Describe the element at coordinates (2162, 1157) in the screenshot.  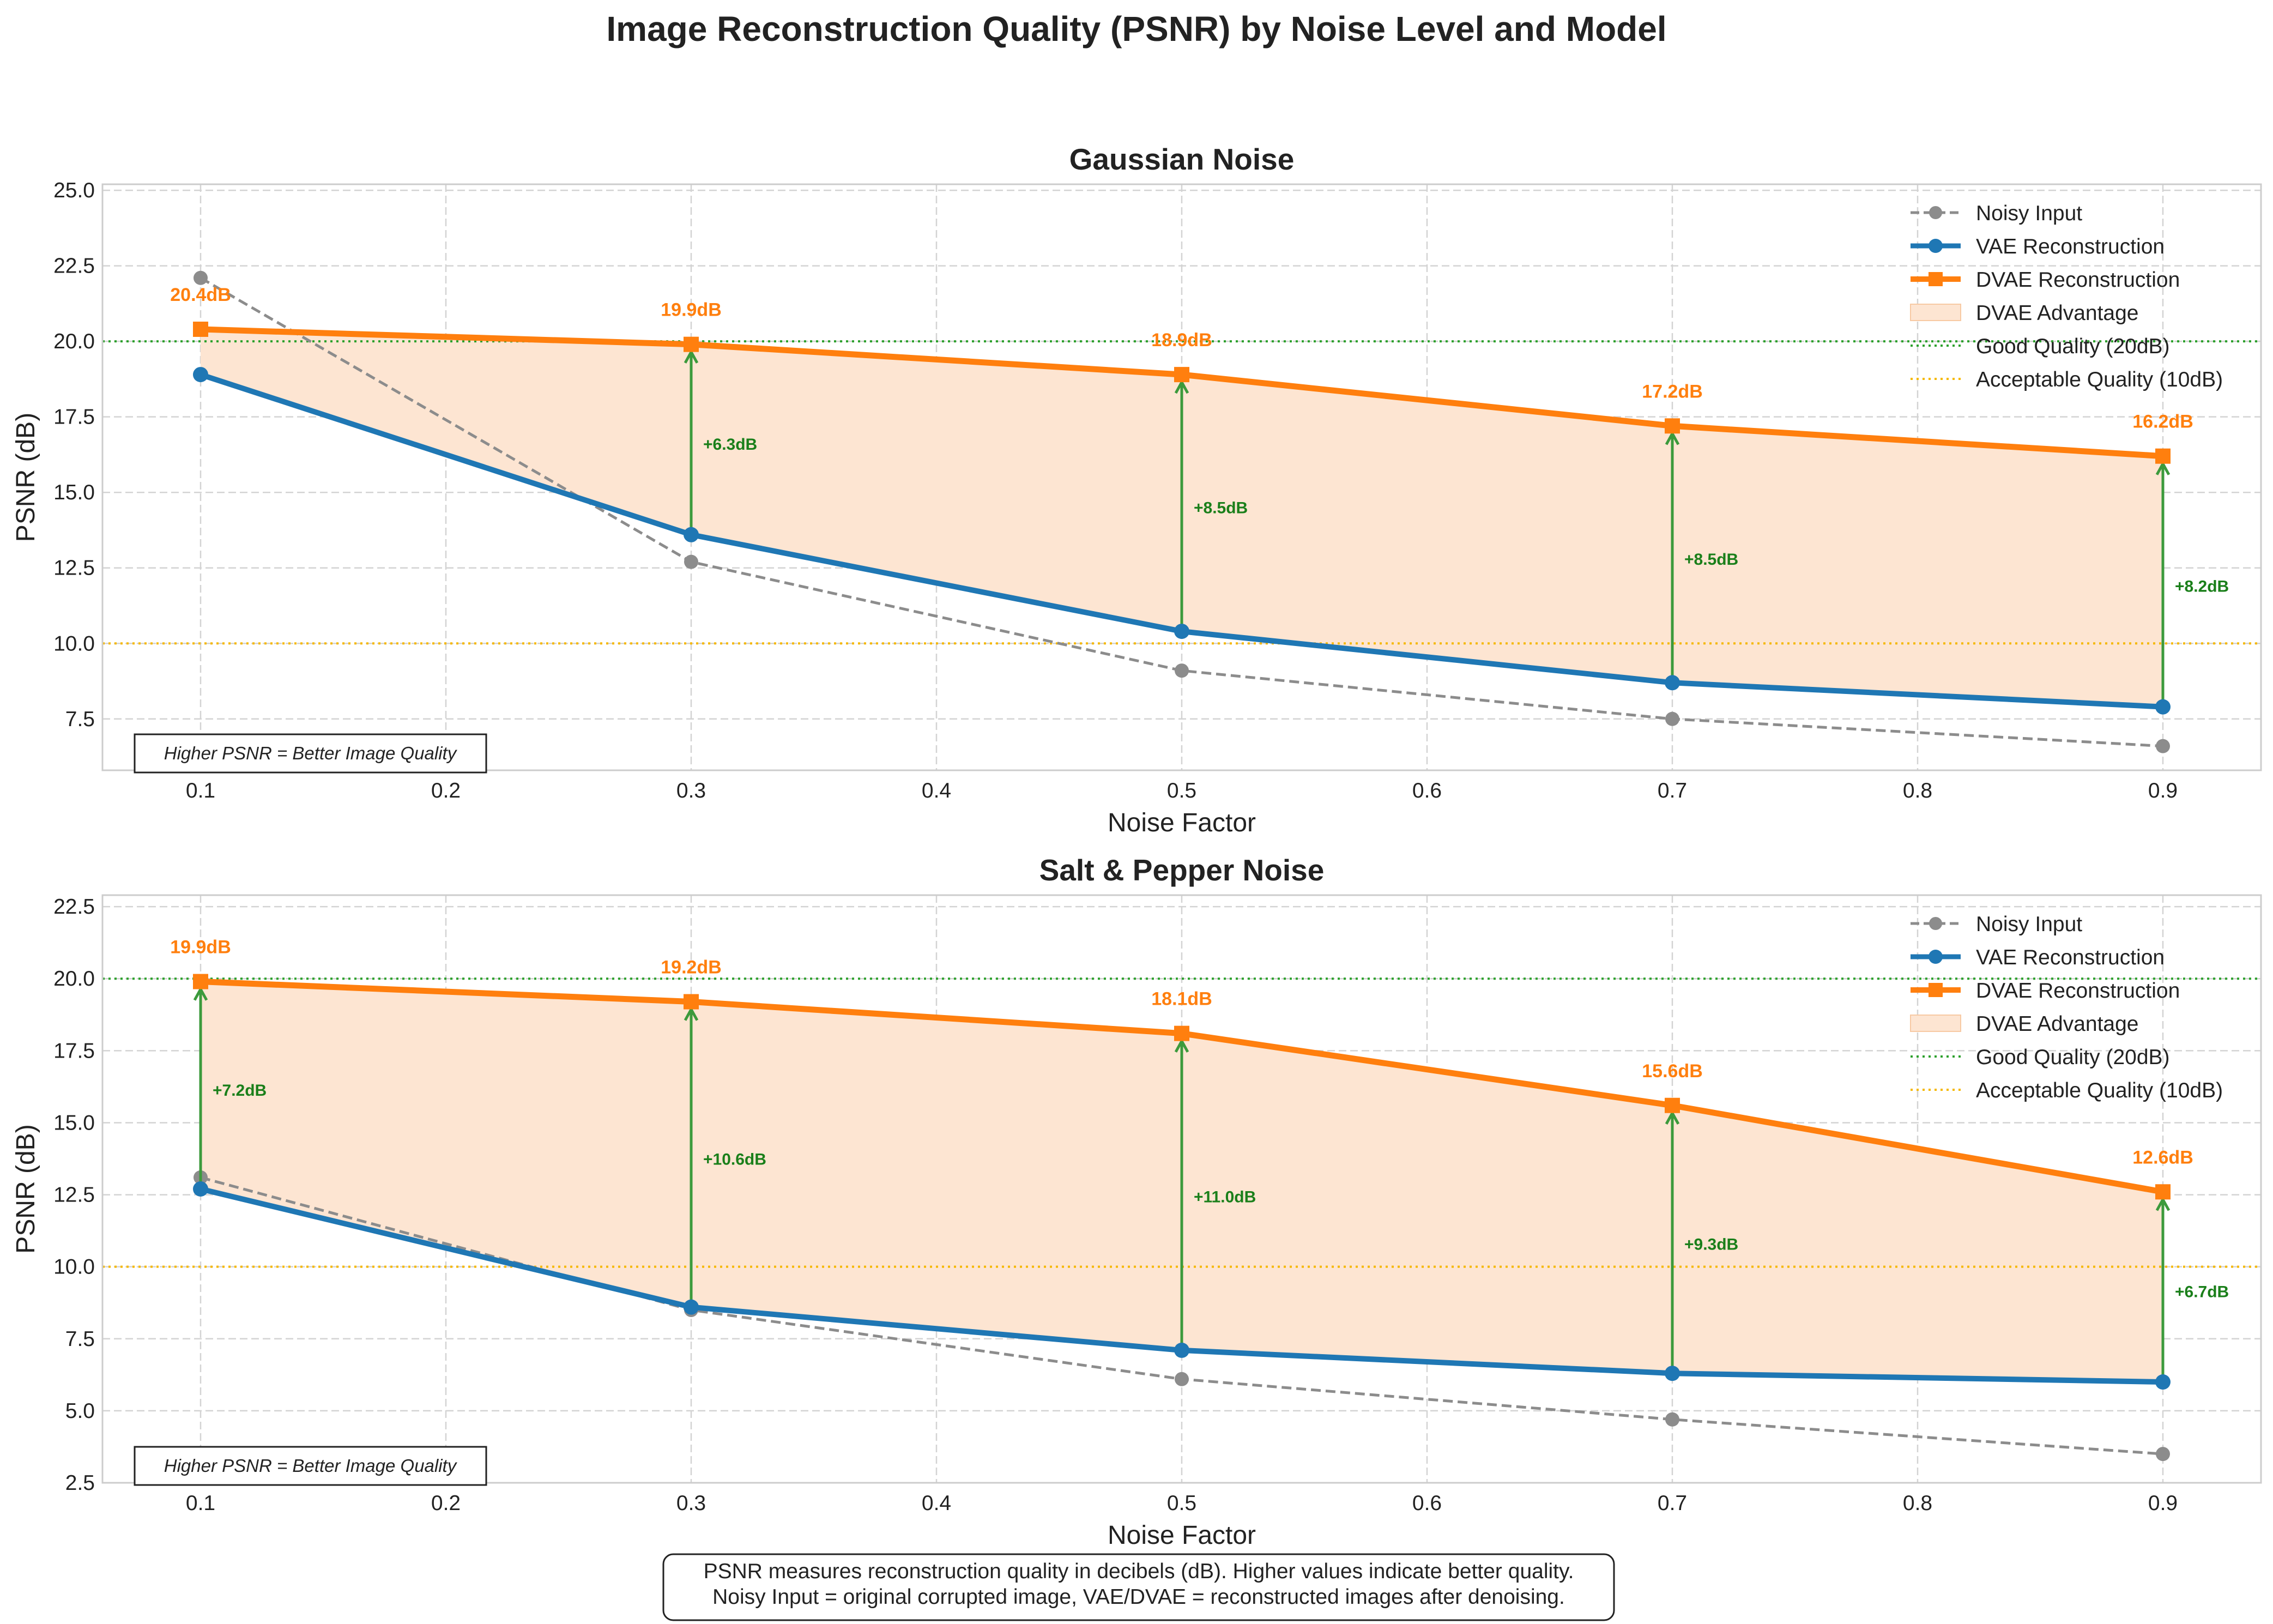
I see `dvae-value-label: 12.6dB` at that location.